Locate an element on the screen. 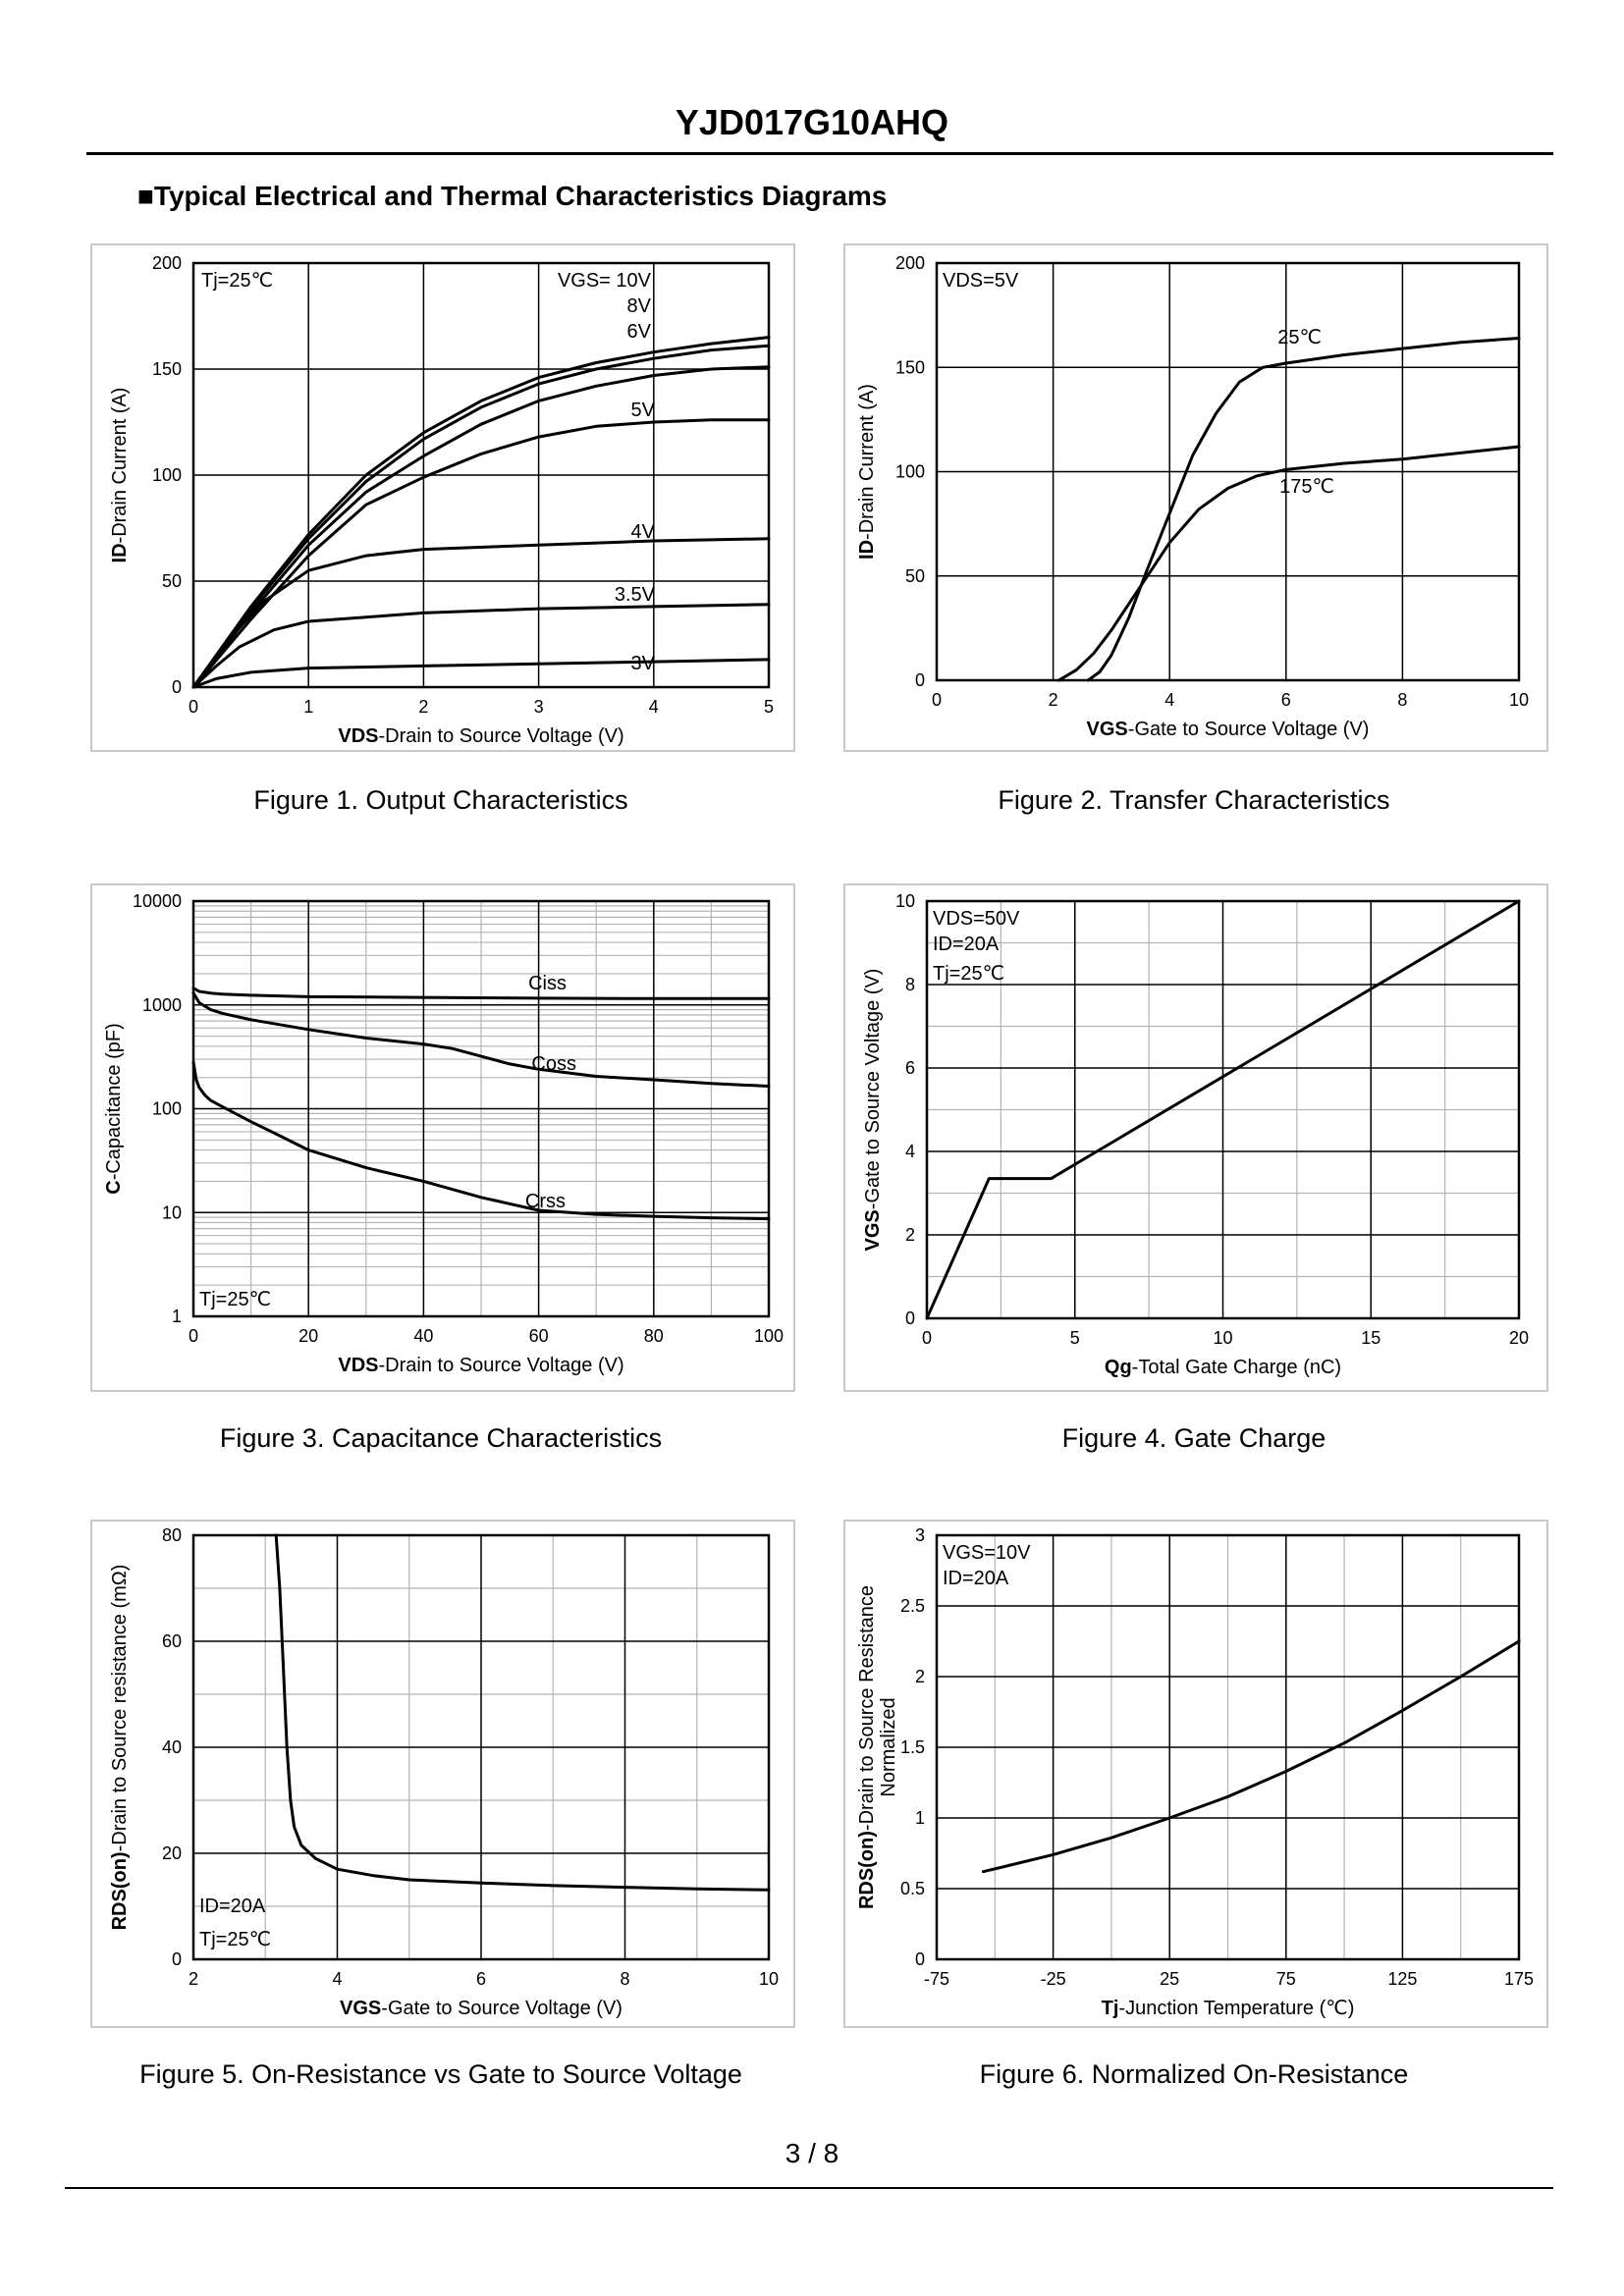 The image size is (1624, 2296). y-axis-label: C-Capacitance (pF) is located at coordinates (114, 1109).